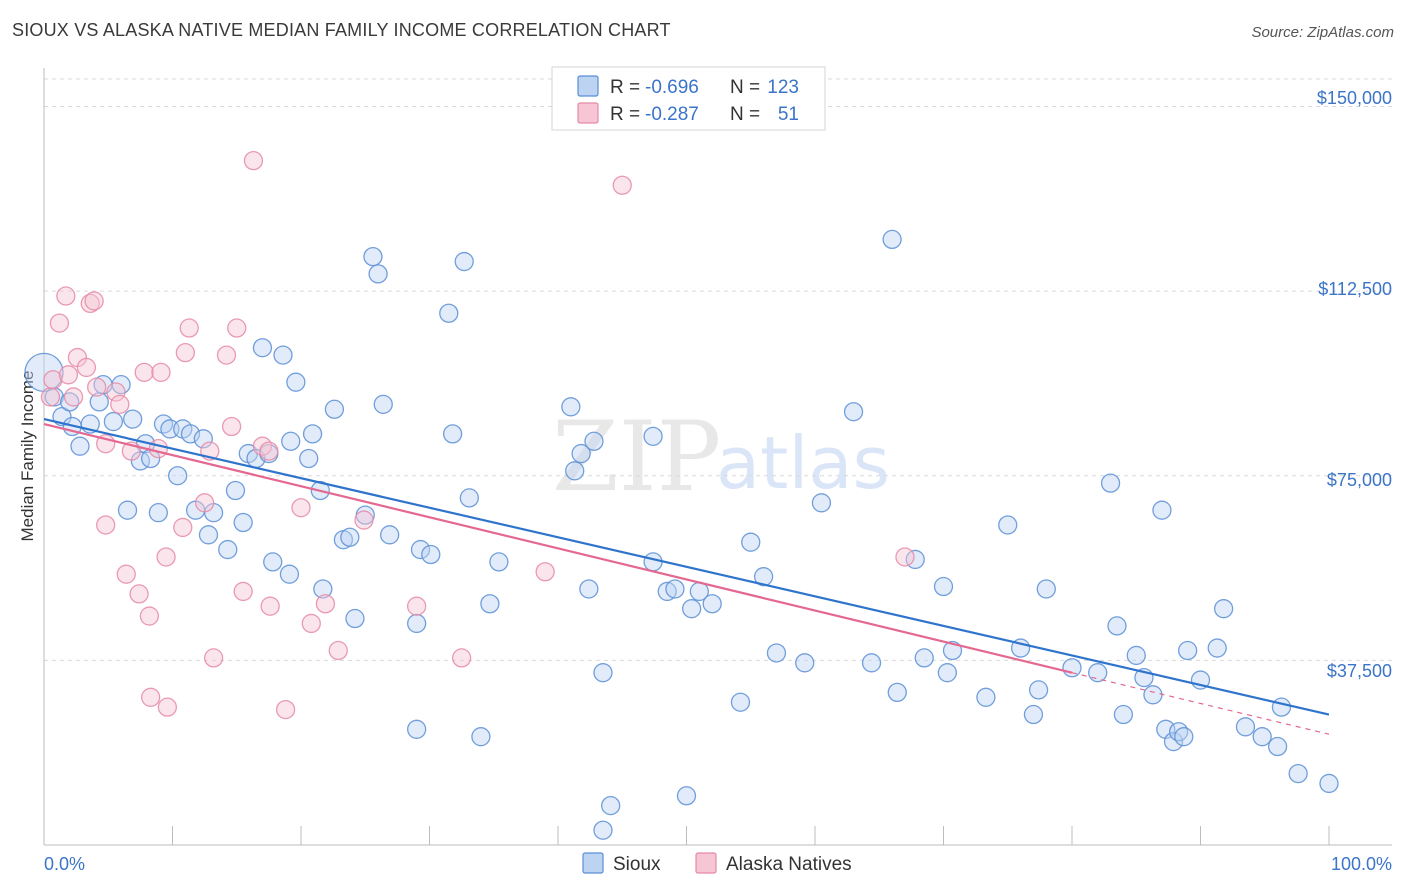 The height and width of the screenshot is (892, 1406). Describe the element at coordinates (747, 114) in the screenshot. I see `legend-n-label: N =` at that location.